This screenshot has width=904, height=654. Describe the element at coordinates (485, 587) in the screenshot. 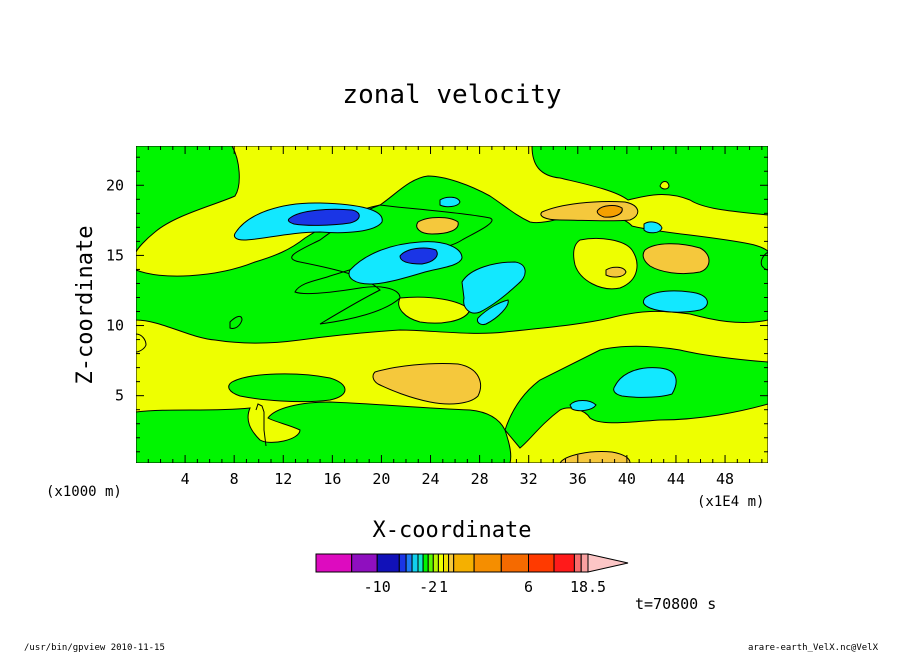

I see `colorbar-labels: -10 -2 1 6 18.5` at that location.